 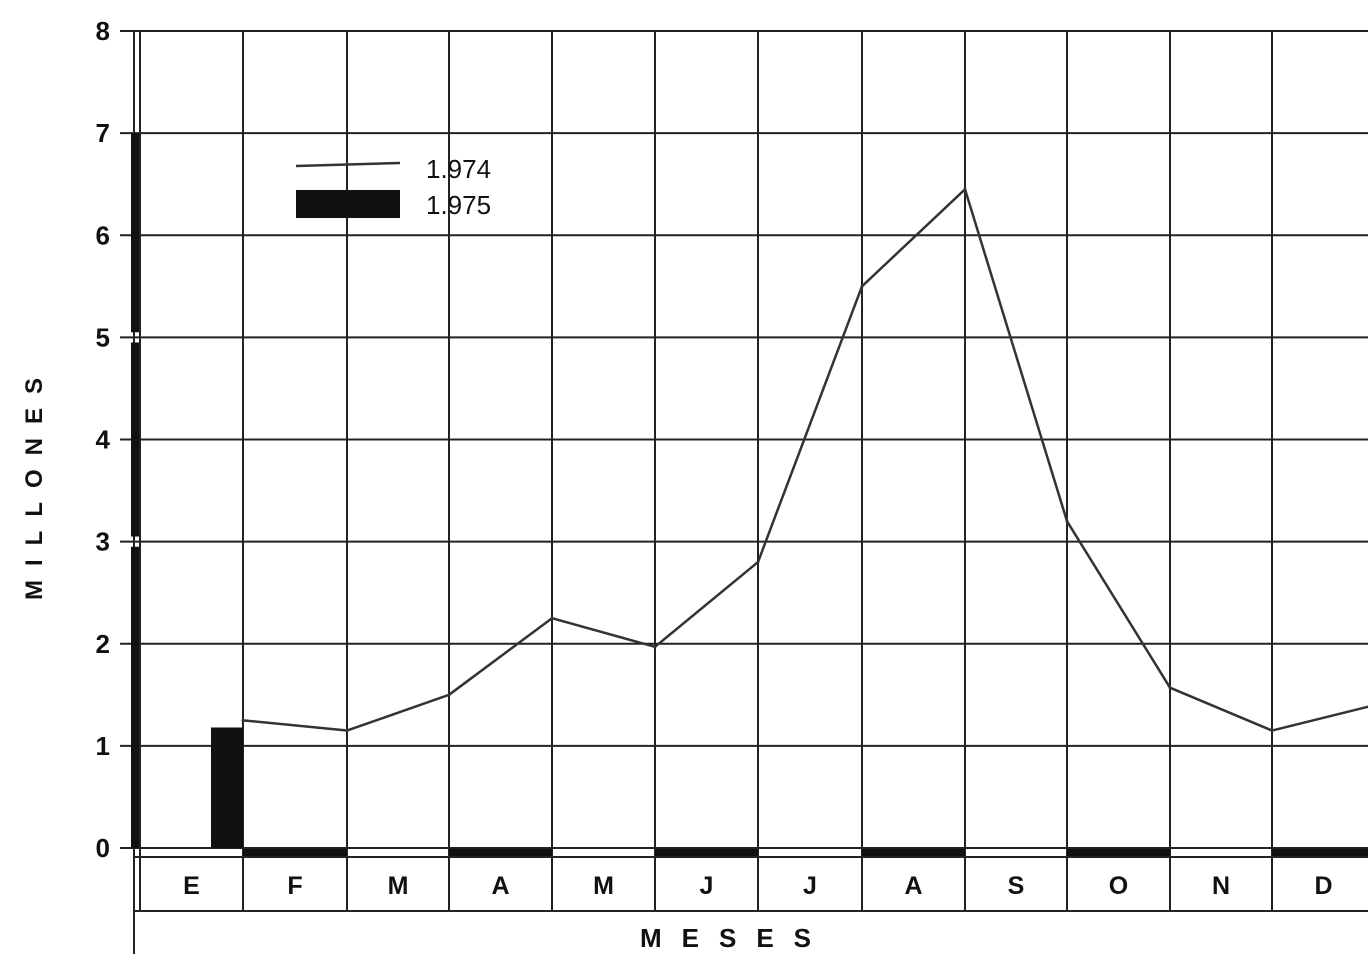 I want to click on y-tick-label: 6, so click(x=103, y=235).